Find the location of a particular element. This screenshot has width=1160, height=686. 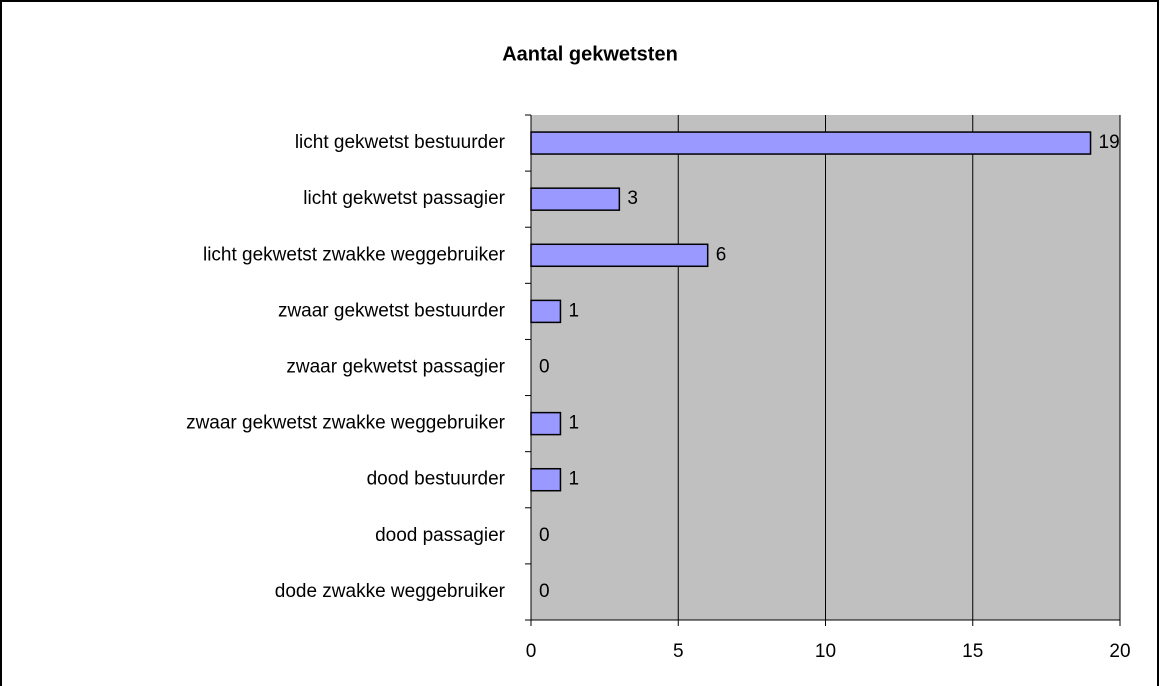

y-tick-label: dood bestuurder is located at coordinates (436, 479).